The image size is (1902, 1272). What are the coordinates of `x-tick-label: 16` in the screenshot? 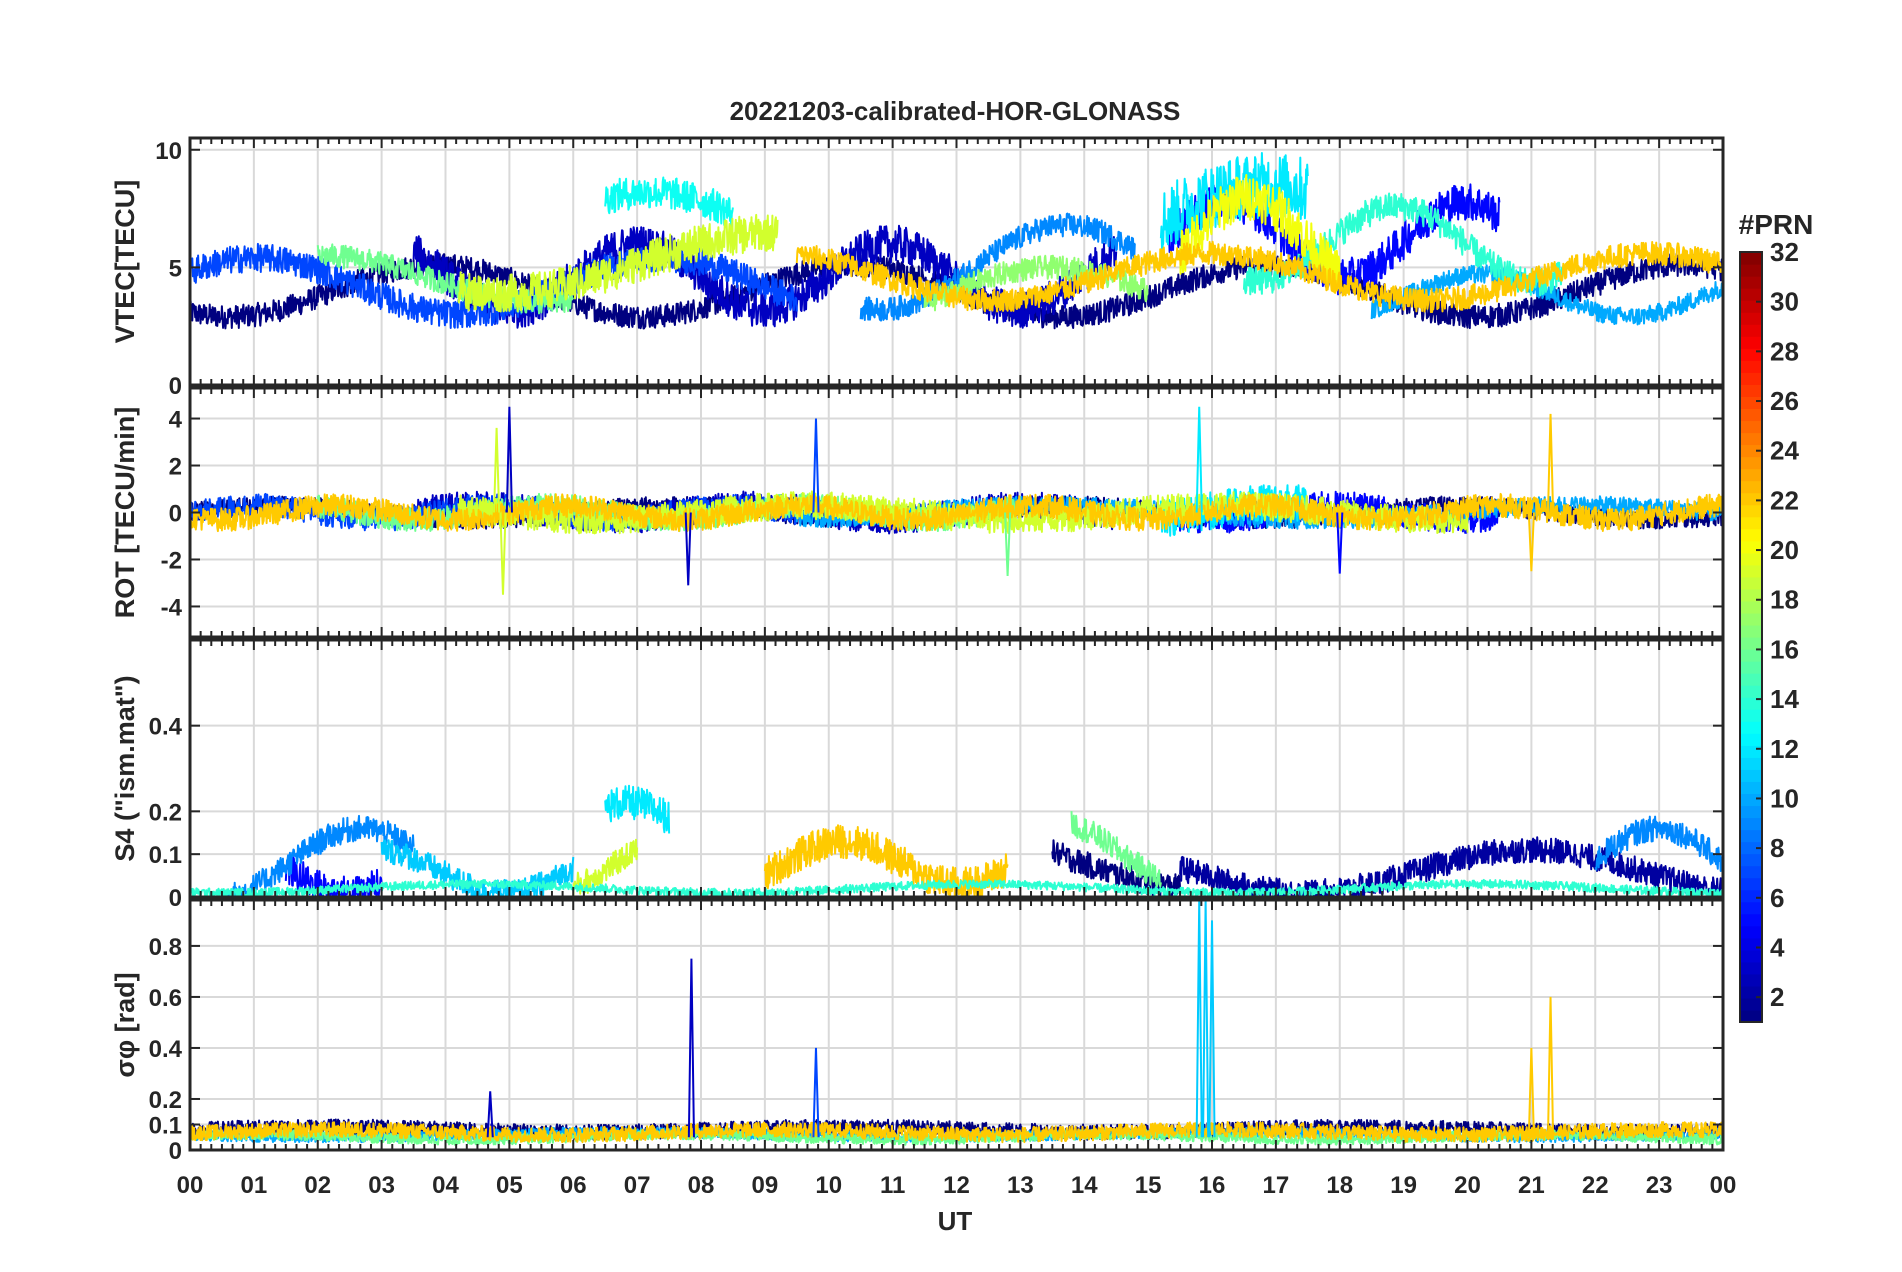 It's located at (1212, 1185).